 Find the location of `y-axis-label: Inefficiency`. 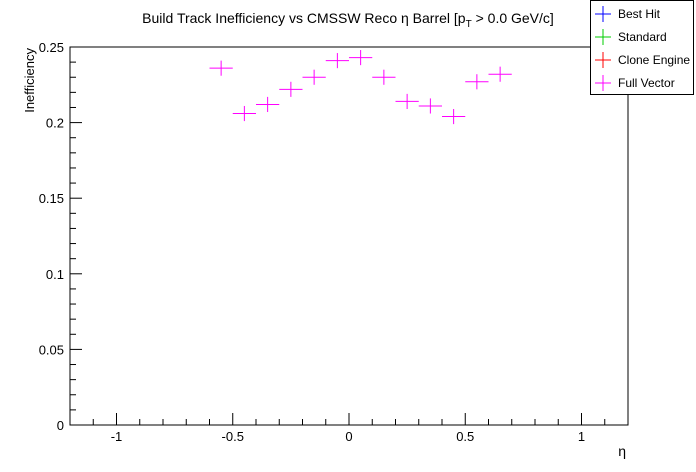

y-axis-label: Inefficiency is located at coordinates (29, 80).